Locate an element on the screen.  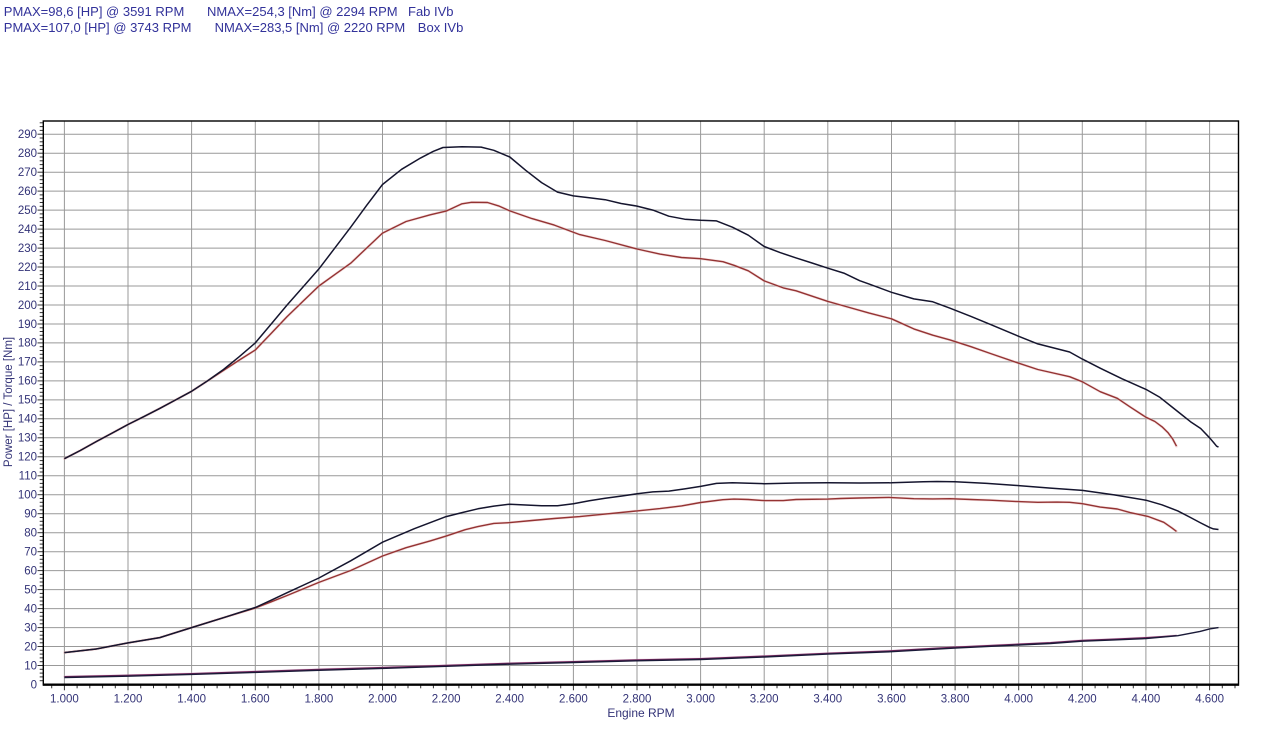
svg-text: 2.000 is located at coordinates (382, 700).